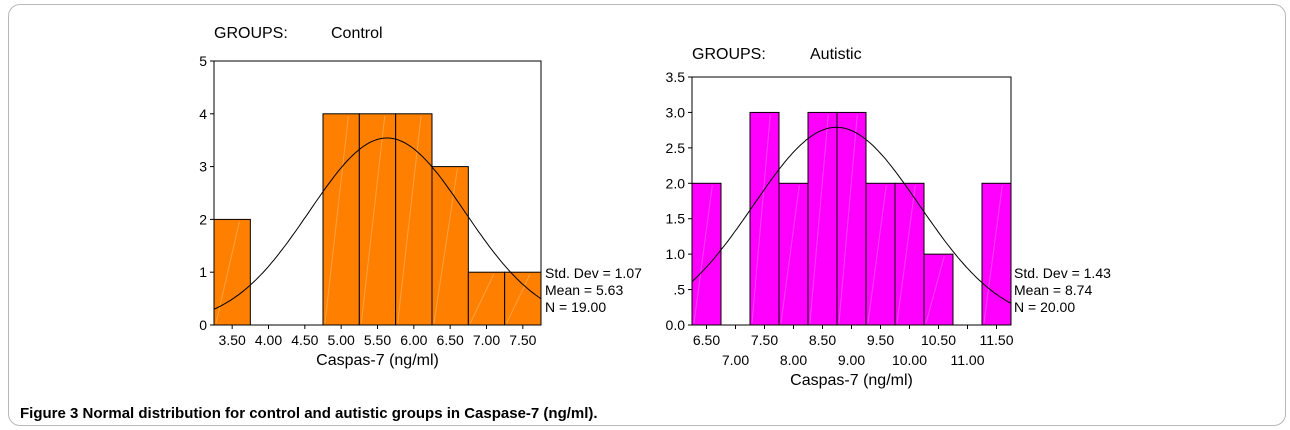  What do you see at coordinates (676, 77) in the screenshot?
I see `y-tick-label: 3.5` at bounding box center [676, 77].